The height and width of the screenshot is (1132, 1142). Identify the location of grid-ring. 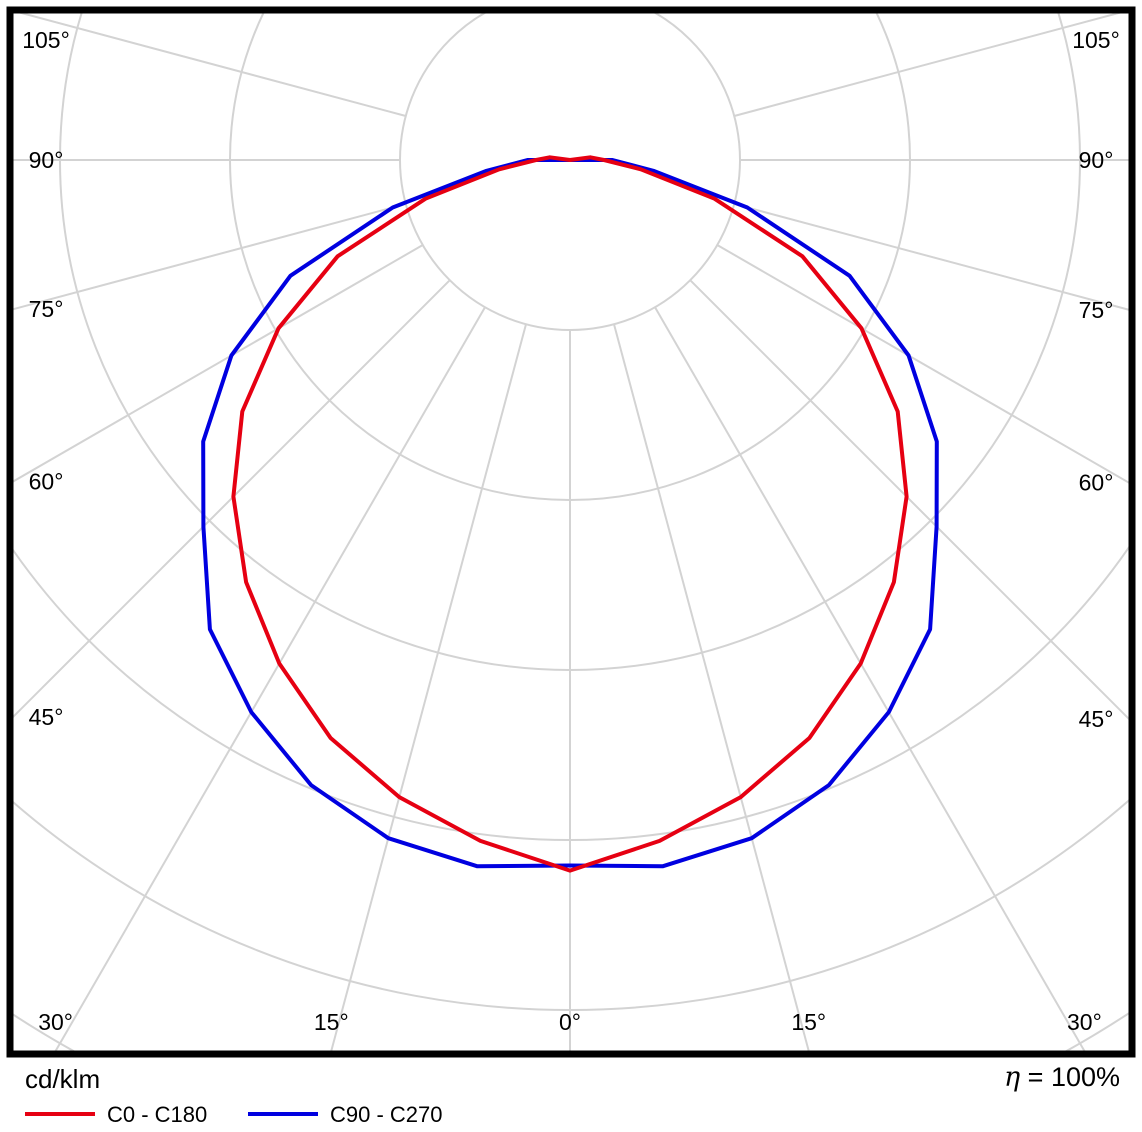
(570, 172).